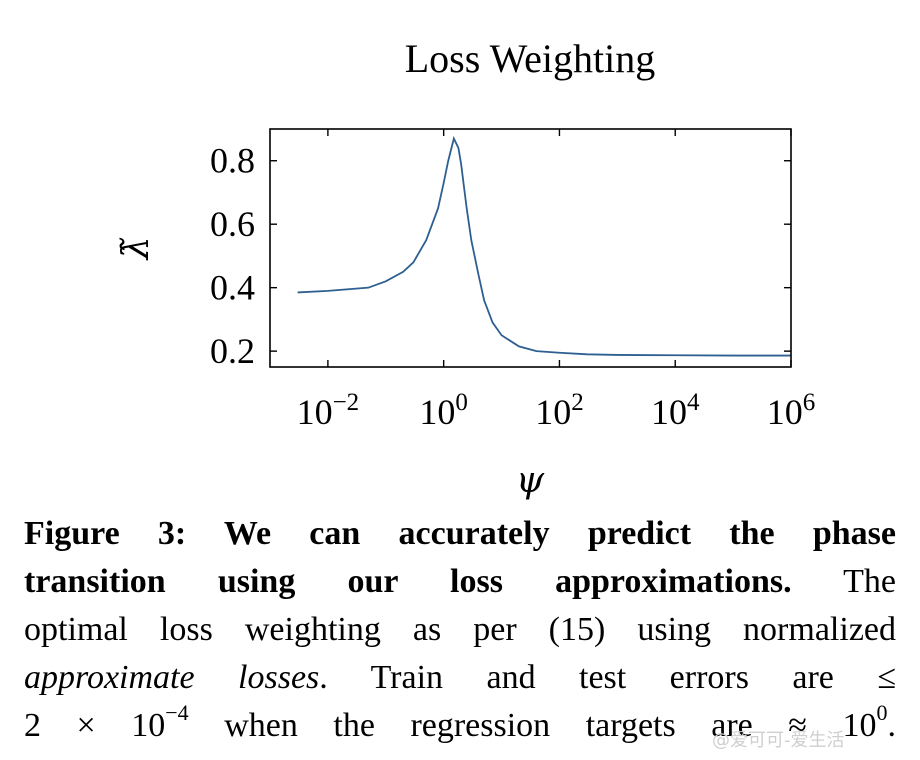  What do you see at coordinates (232, 161) in the screenshot?
I see `y-tick-label-3: 0.8` at bounding box center [232, 161].